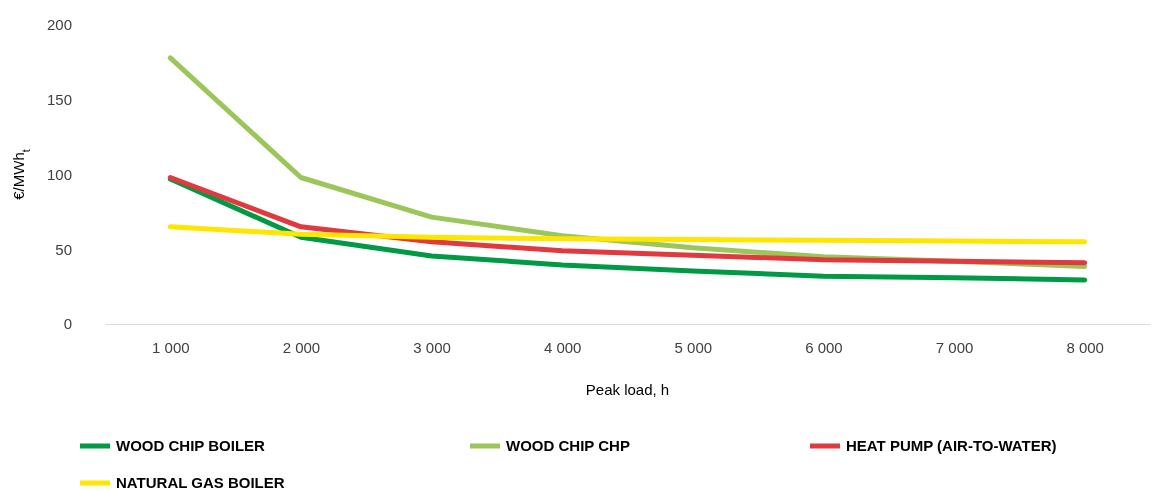  Describe the element at coordinates (954, 347) in the screenshot. I see `x-tick-label: 7 000` at that location.